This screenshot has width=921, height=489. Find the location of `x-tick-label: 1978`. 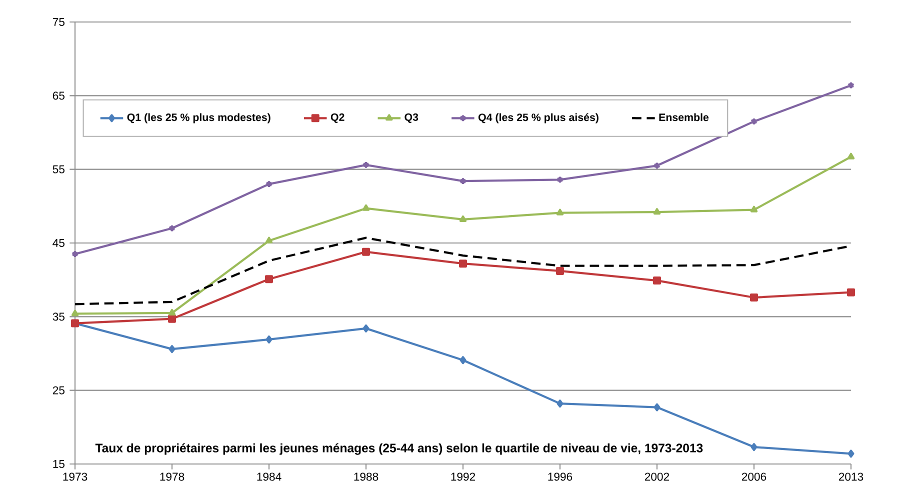

x-tick-label: 1978 is located at coordinates (172, 476).